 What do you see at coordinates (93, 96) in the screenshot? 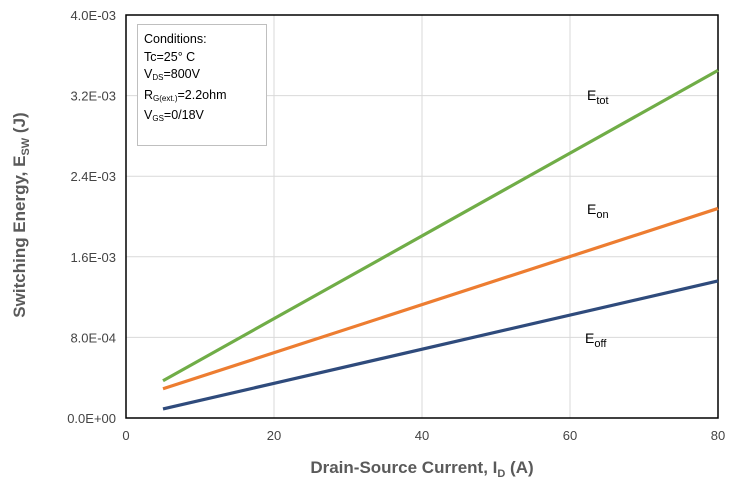
I see `y-tick-label-4: 3.2E-03` at bounding box center [93, 96].